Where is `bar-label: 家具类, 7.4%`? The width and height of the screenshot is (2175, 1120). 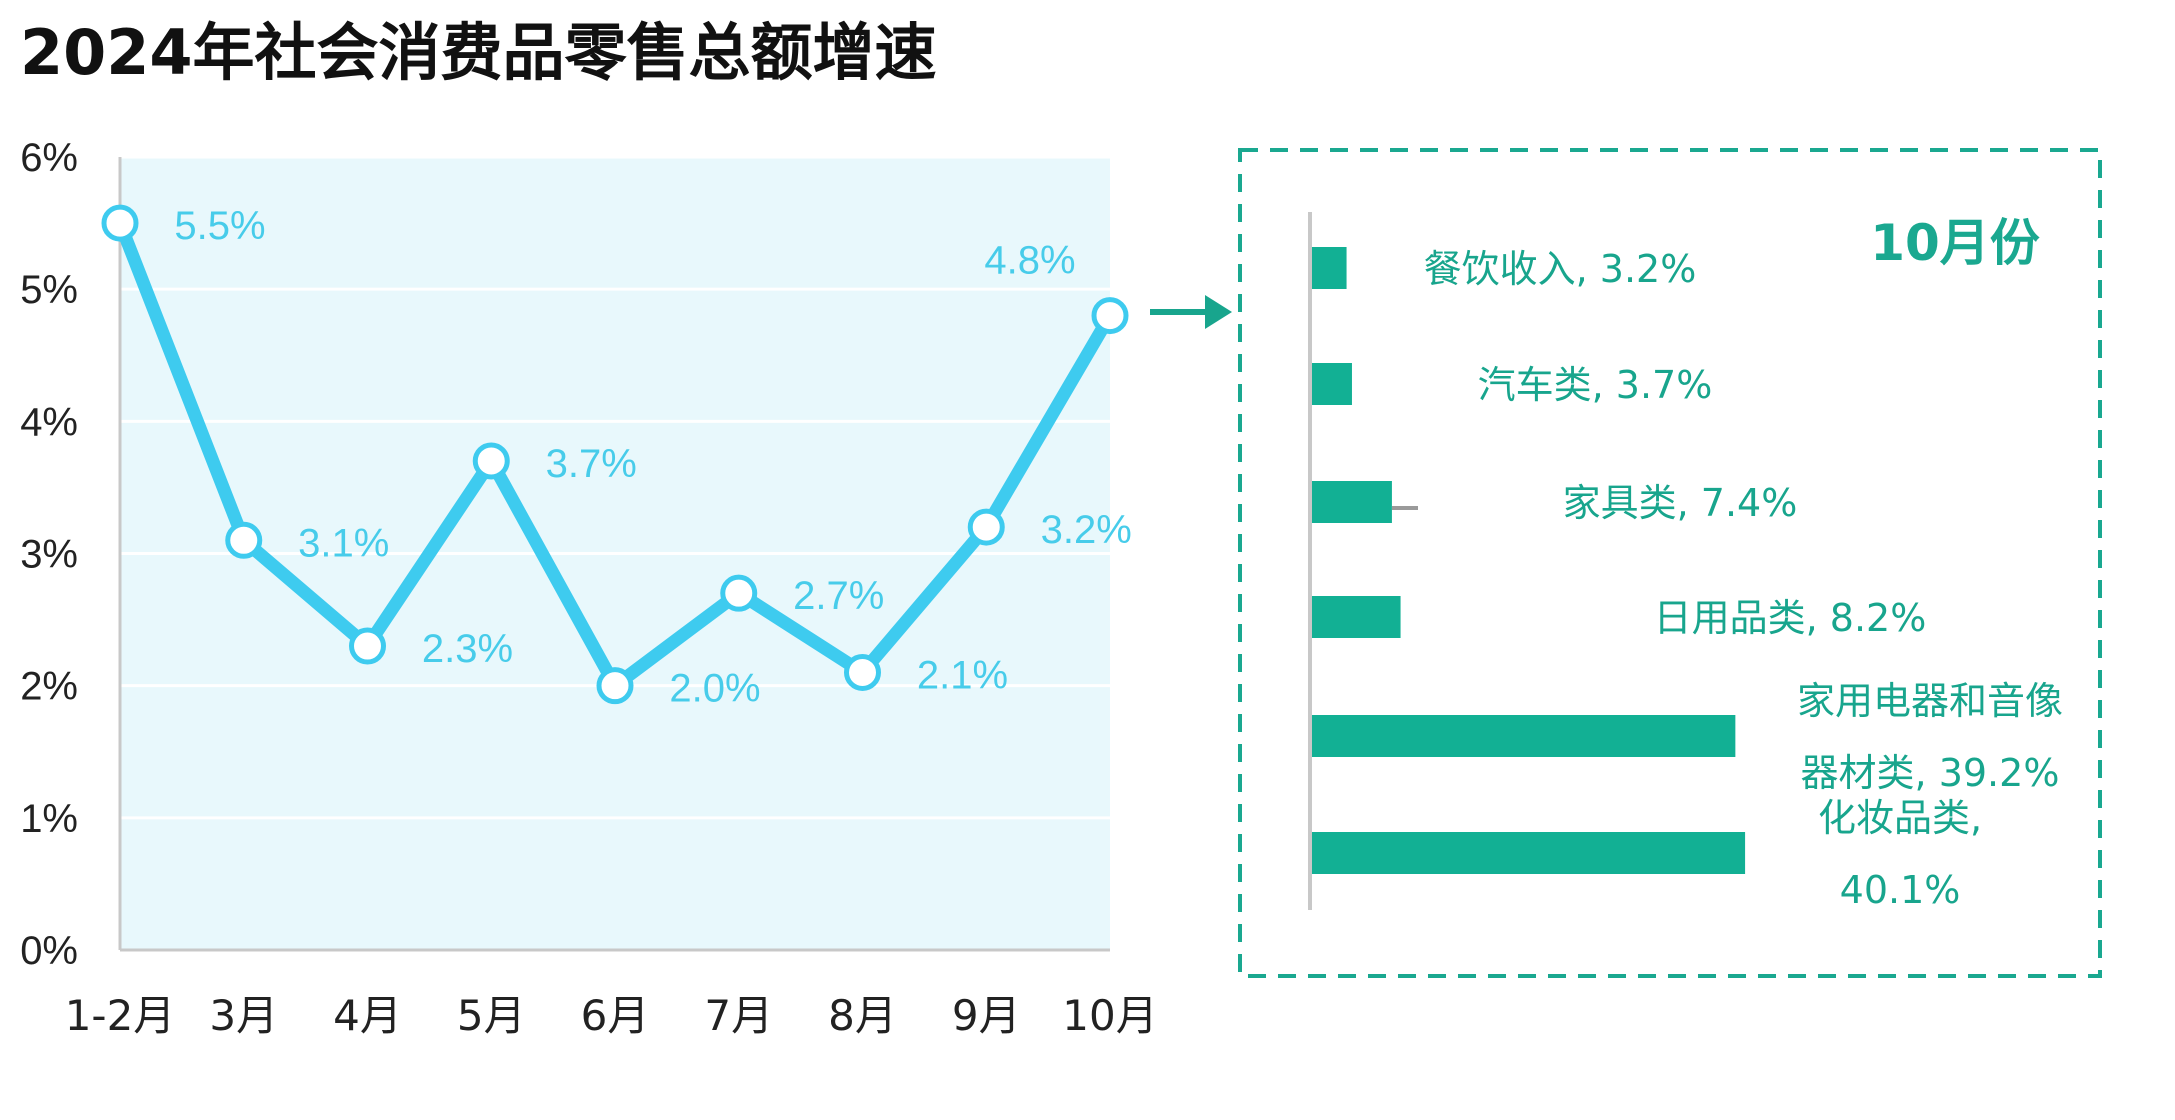
bar-label: 家具类, 7.4% is located at coordinates (1680, 503).